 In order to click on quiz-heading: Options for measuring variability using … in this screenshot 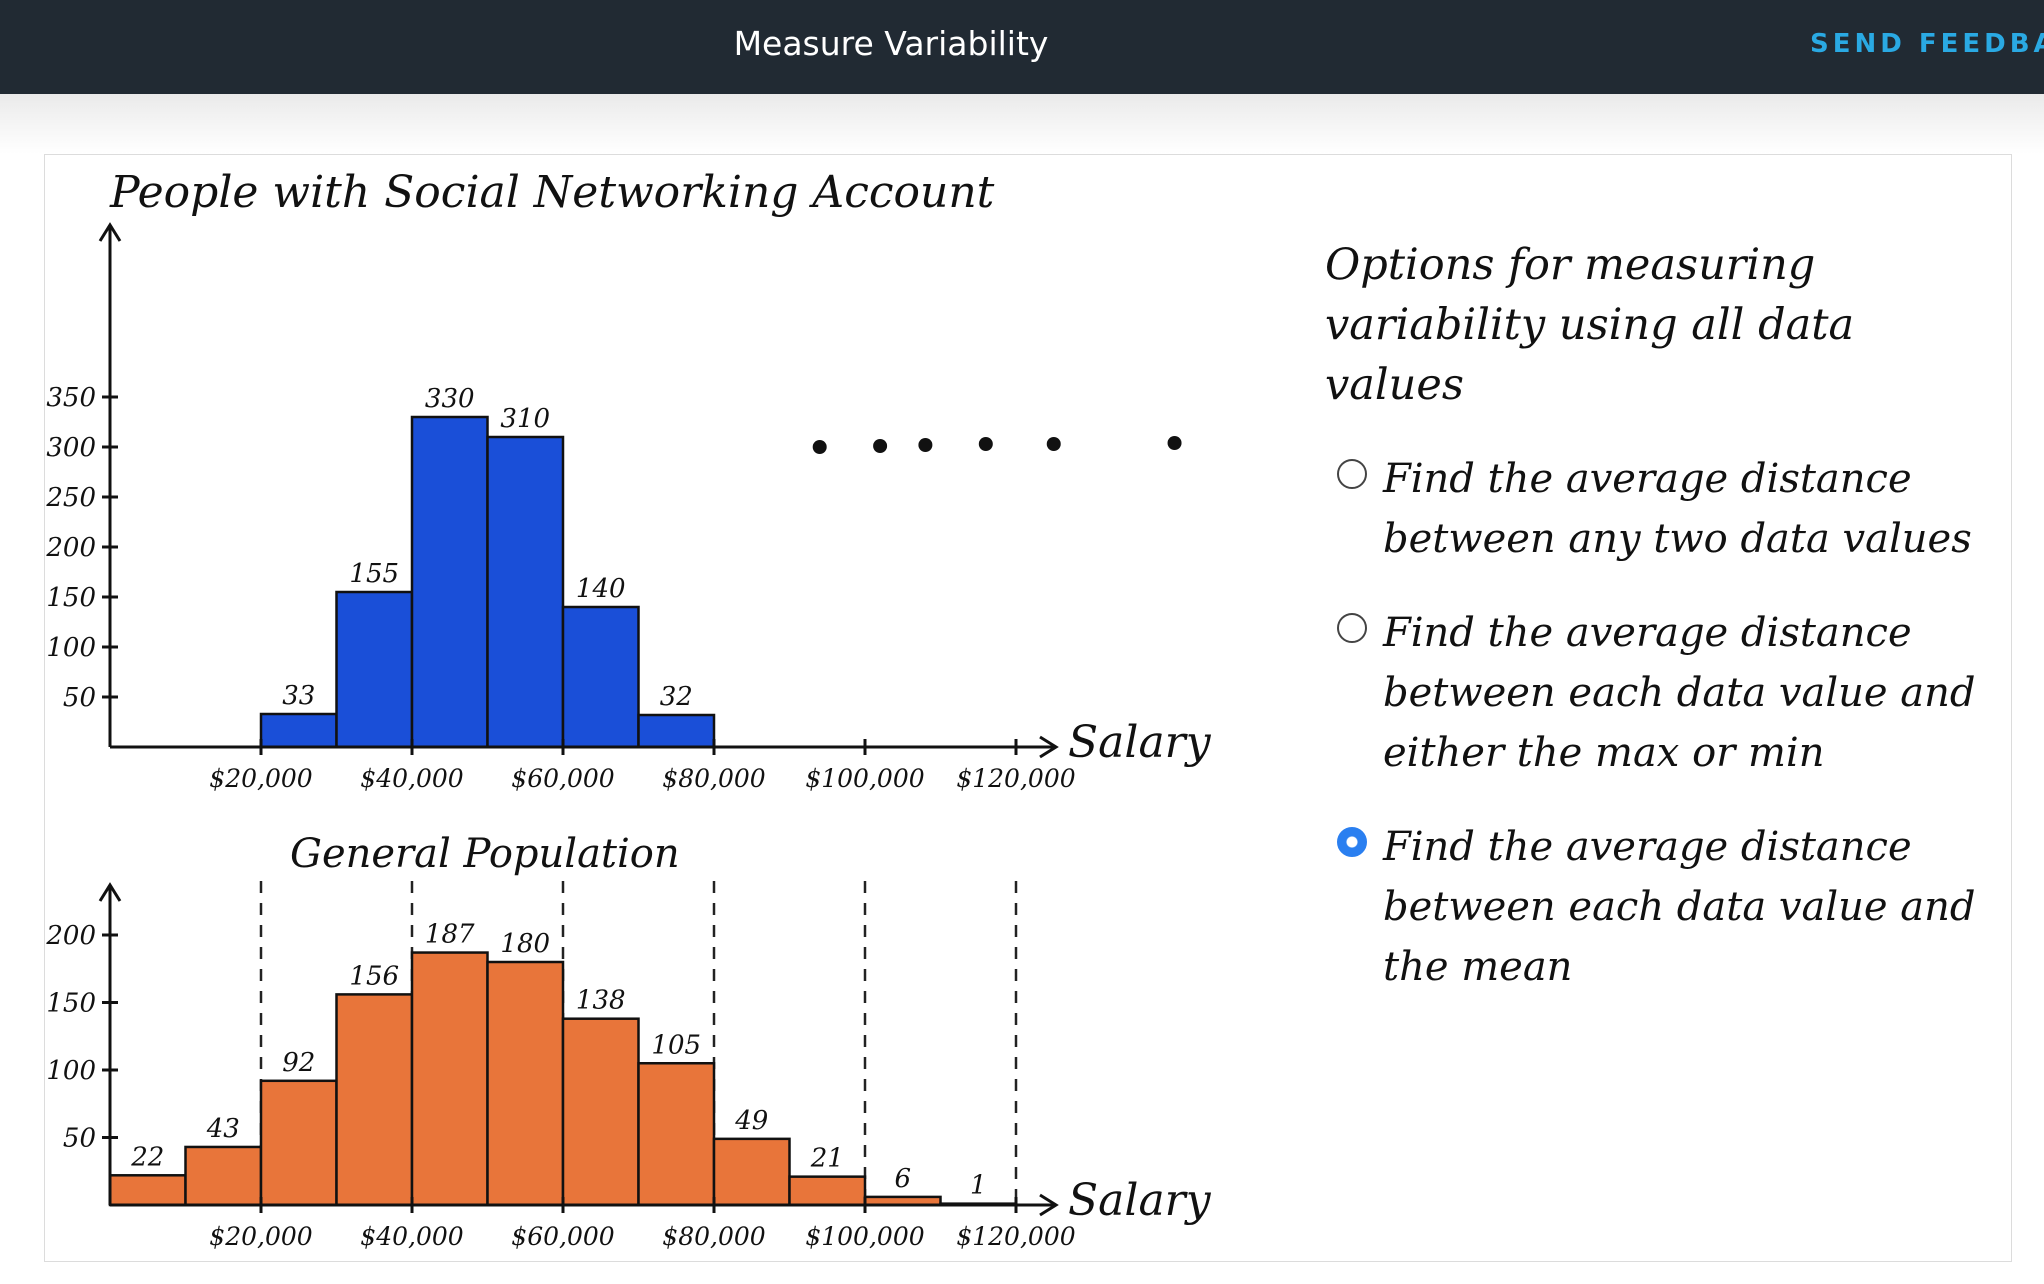, I will do `click(1590, 325)`.